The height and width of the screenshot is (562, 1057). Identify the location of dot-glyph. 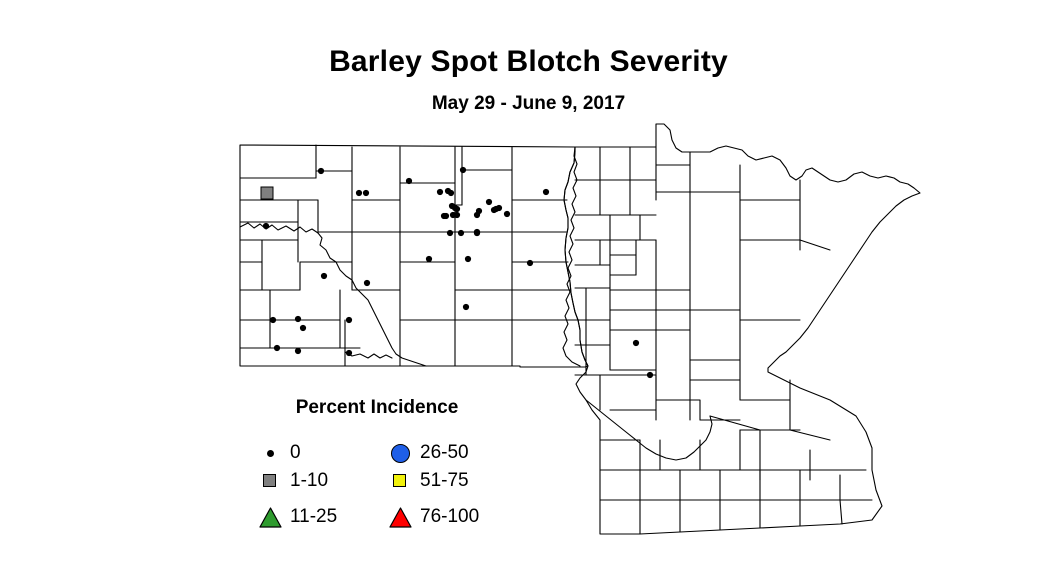
(270, 453).